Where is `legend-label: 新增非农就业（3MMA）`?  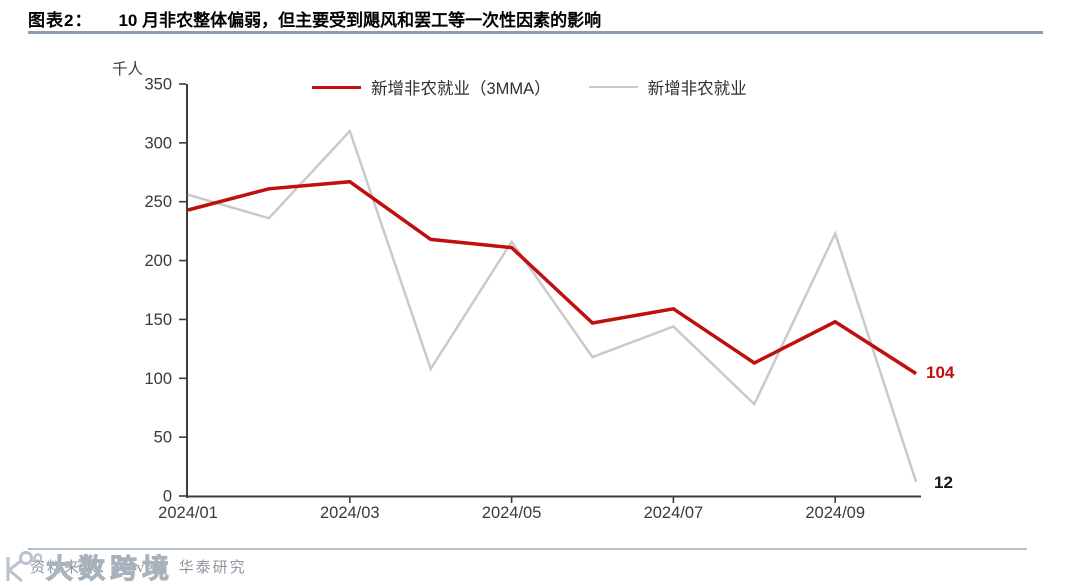
legend-label: 新增非农就业（3MMA） is located at coordinates (461, 89).